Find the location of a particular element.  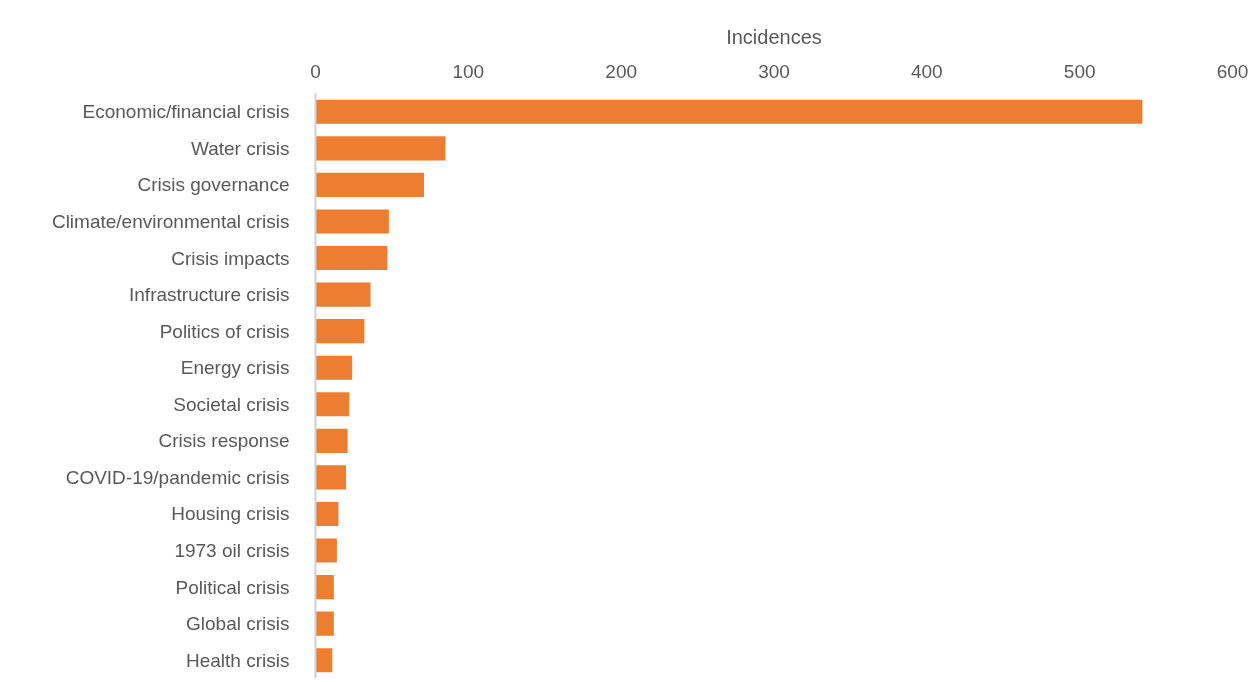

x-tick-label: 500 is located at coordinates (1079, 71).